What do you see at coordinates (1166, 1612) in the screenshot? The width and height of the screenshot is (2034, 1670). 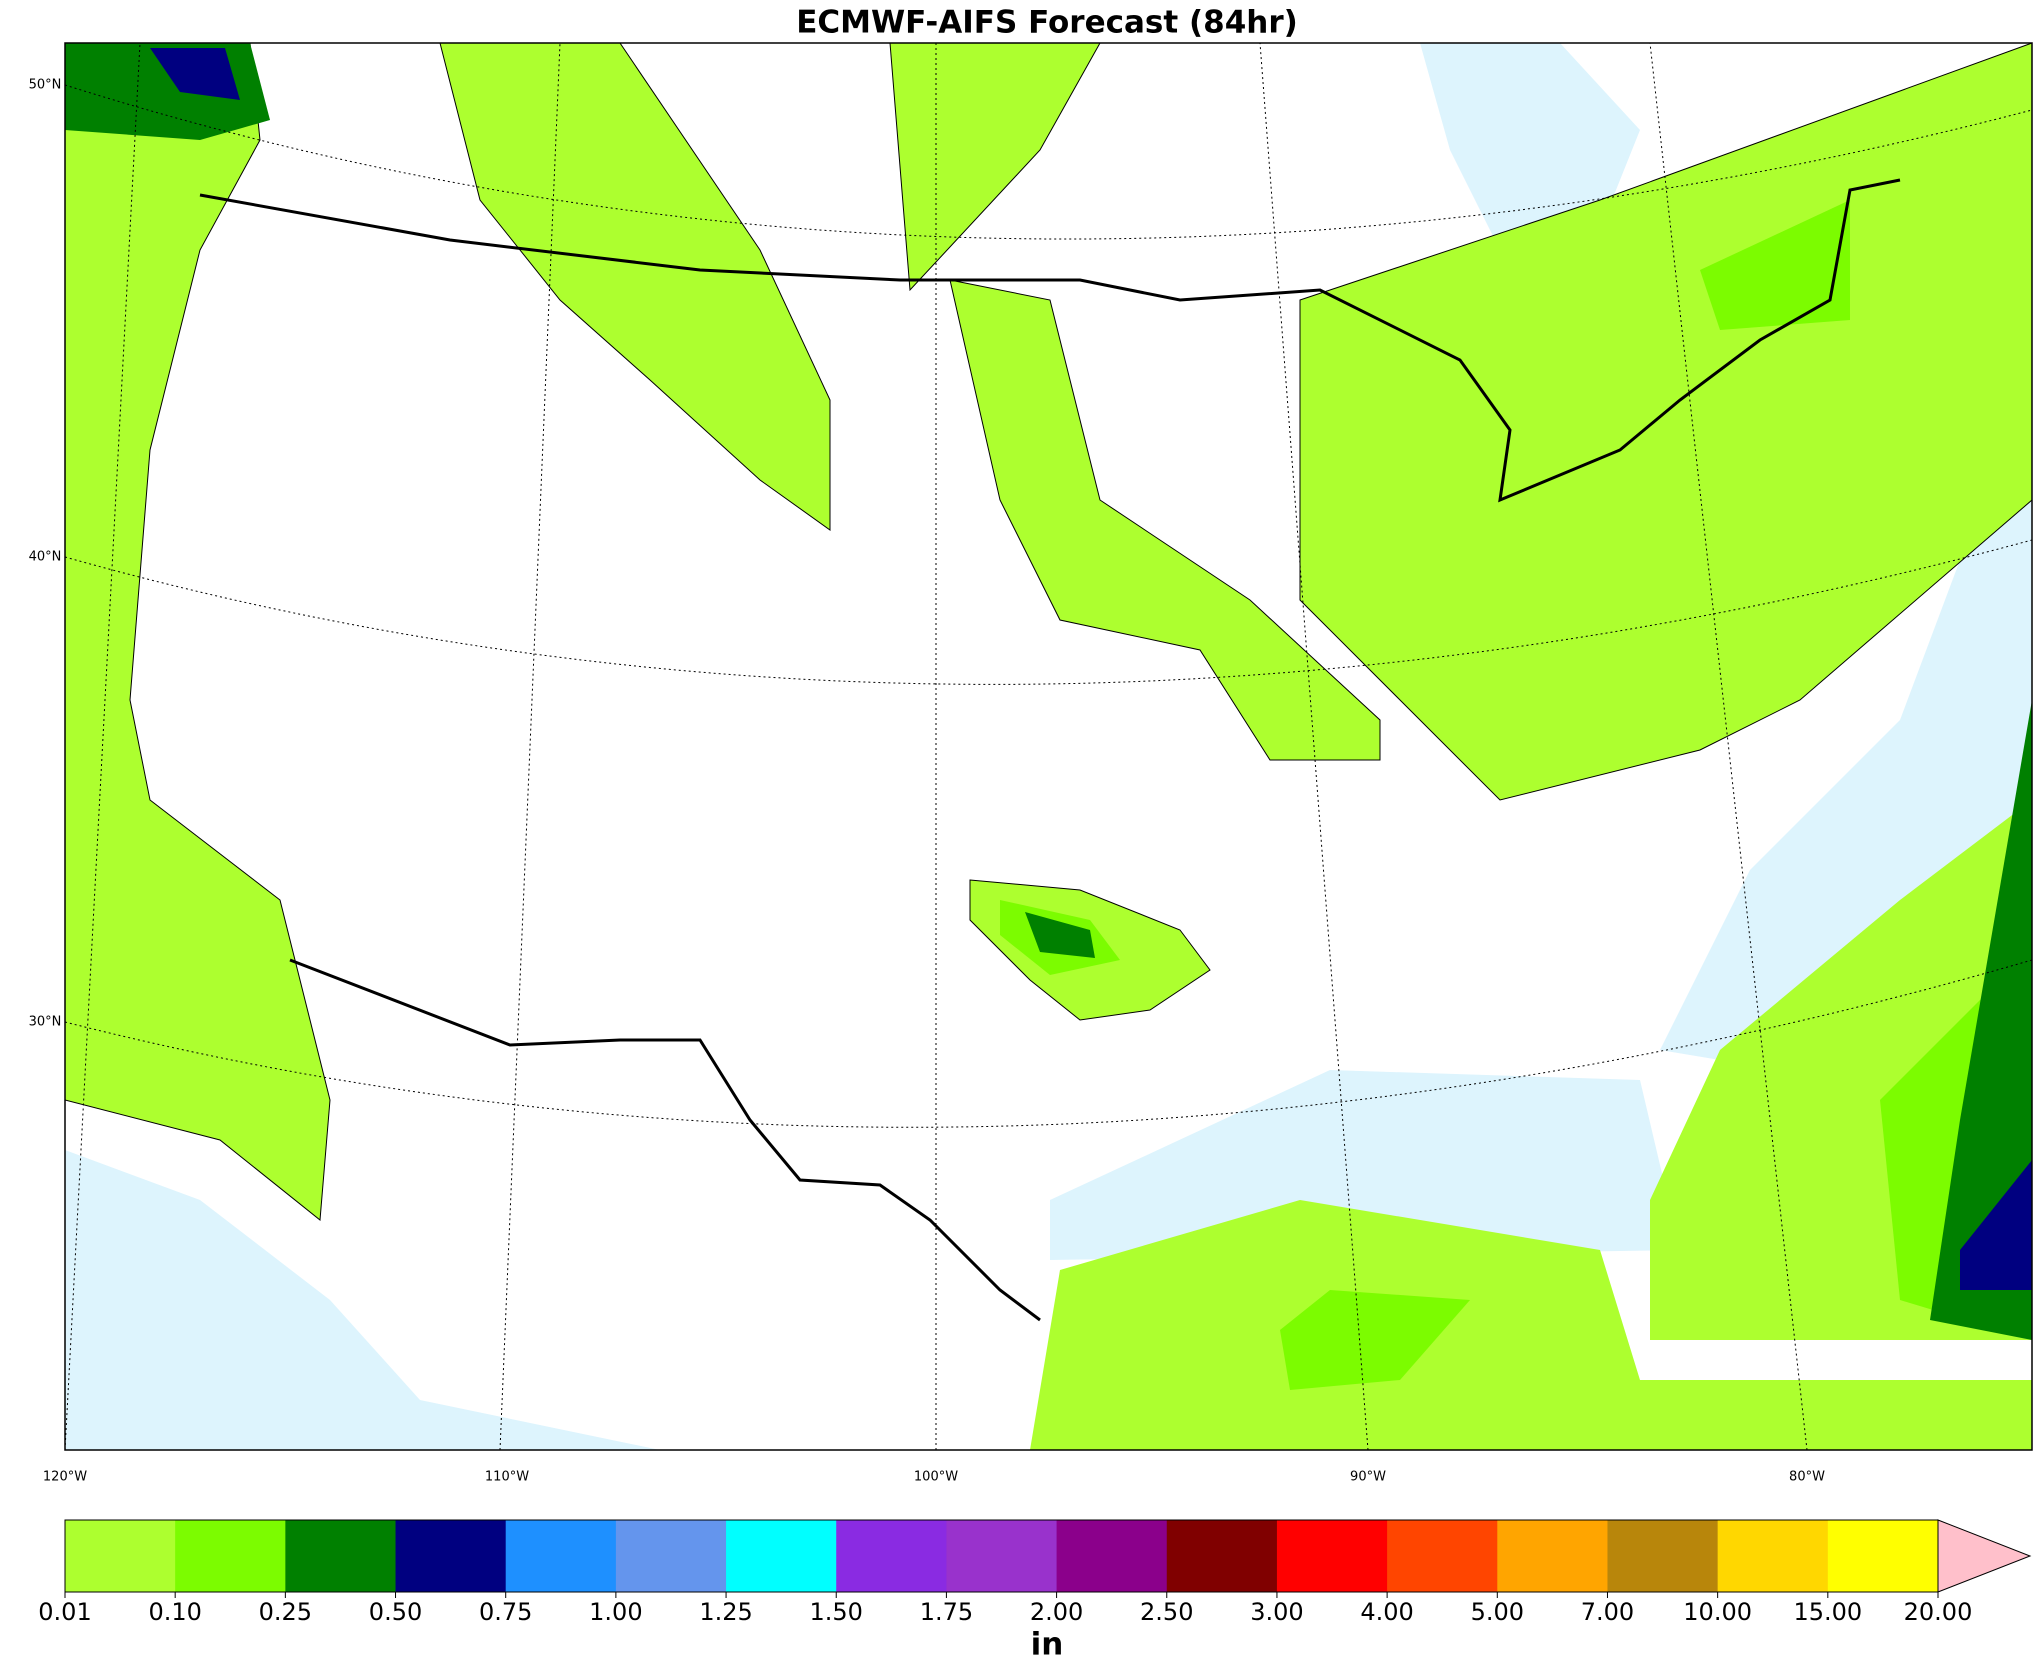 I see `colorbar-label: 2.50` at bounding box center [1166, 1612].